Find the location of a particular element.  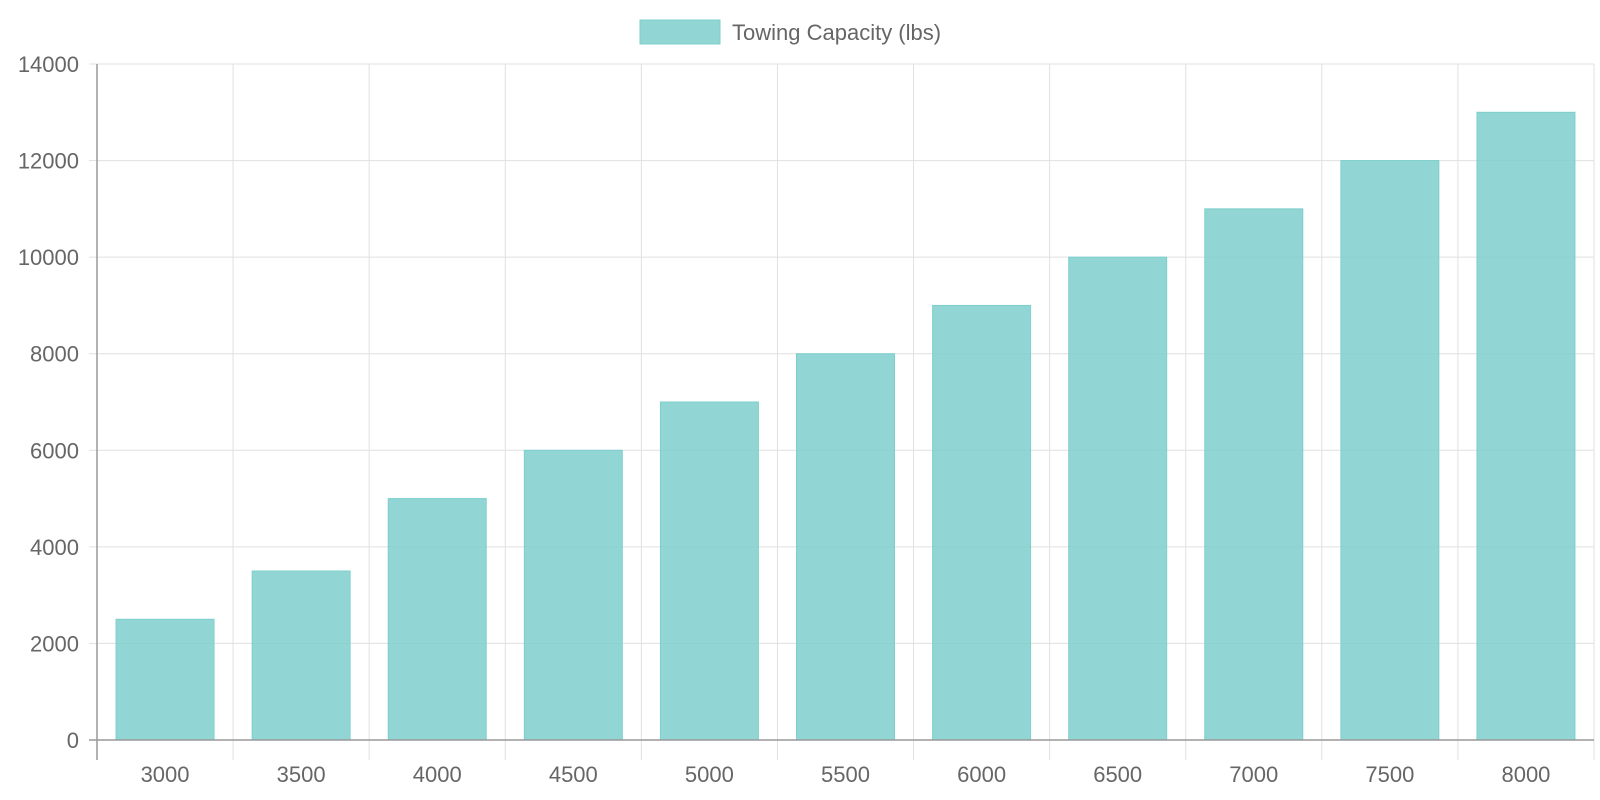

y-tick-label: 2000 is located at coordinates (54, 643).